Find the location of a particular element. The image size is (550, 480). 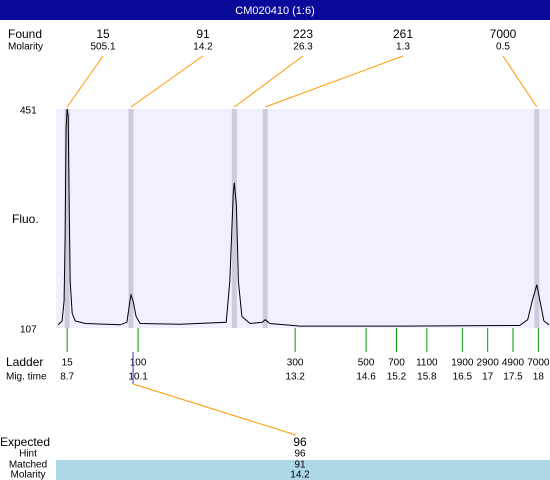

ladder-time: 15.2 is located at coordinates (397, 377).